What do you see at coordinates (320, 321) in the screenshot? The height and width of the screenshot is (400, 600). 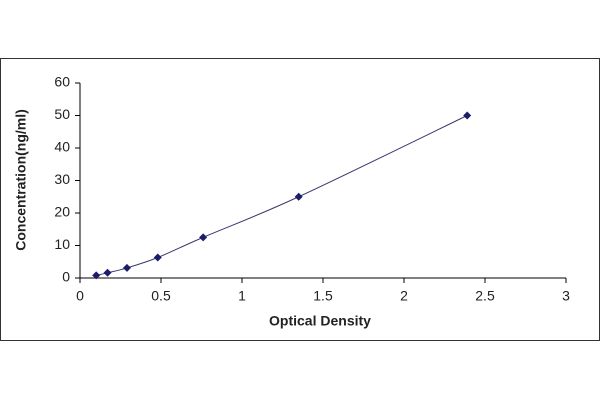 I see `x-axis-title: Optical Density` at bounding box center [320, 321].